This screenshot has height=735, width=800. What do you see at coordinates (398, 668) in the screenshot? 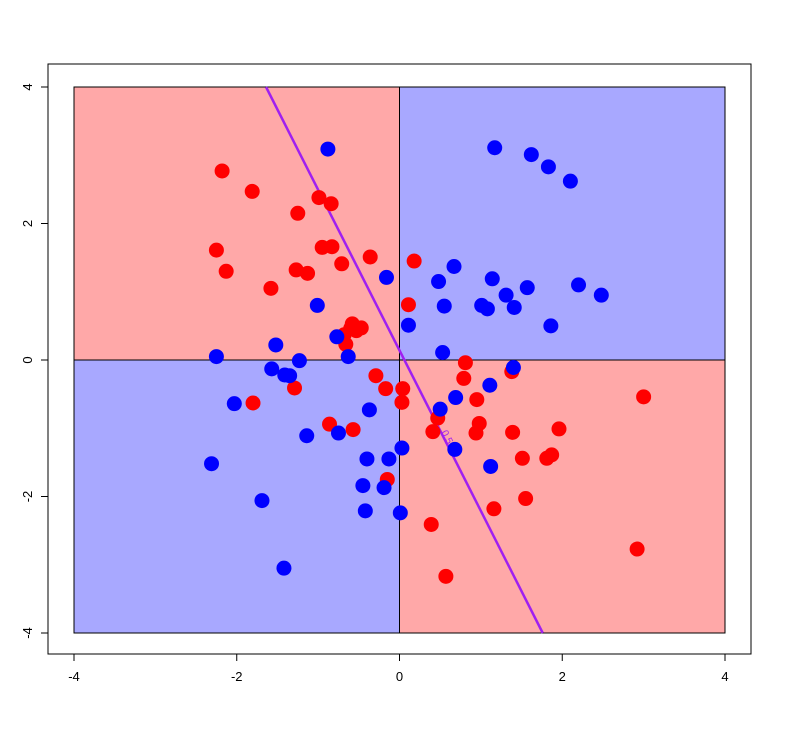
I see `x-axis: -4 -2 0 2 4` at bounding box center [398, 668].